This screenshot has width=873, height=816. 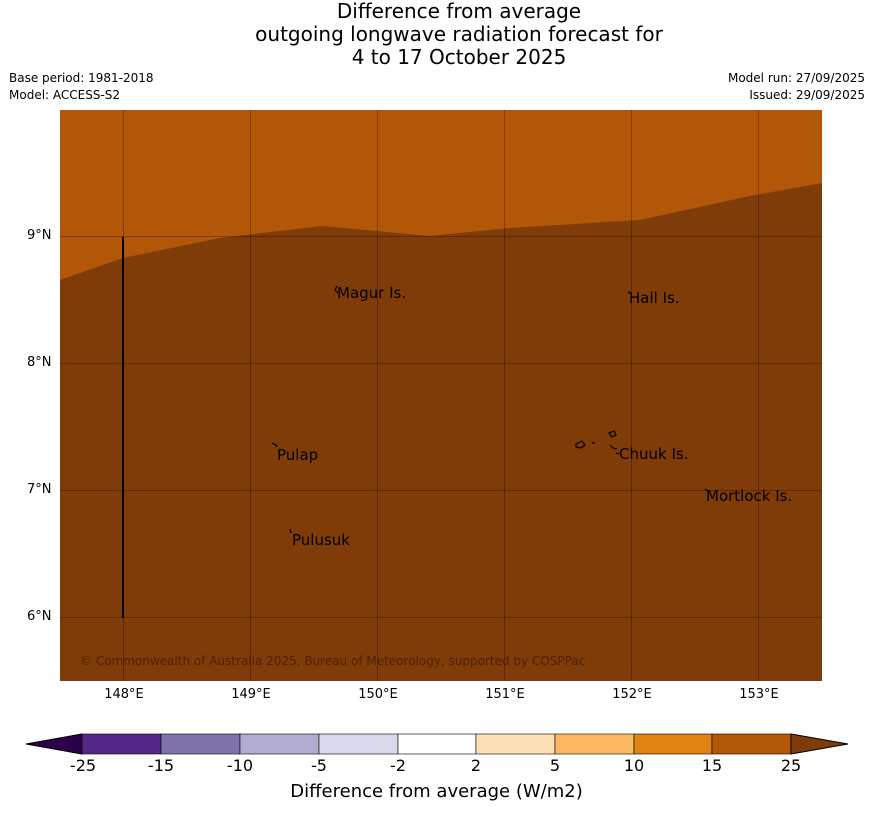 I want to click on lon-tick-label: 151°E, so click(x=505, y=694).